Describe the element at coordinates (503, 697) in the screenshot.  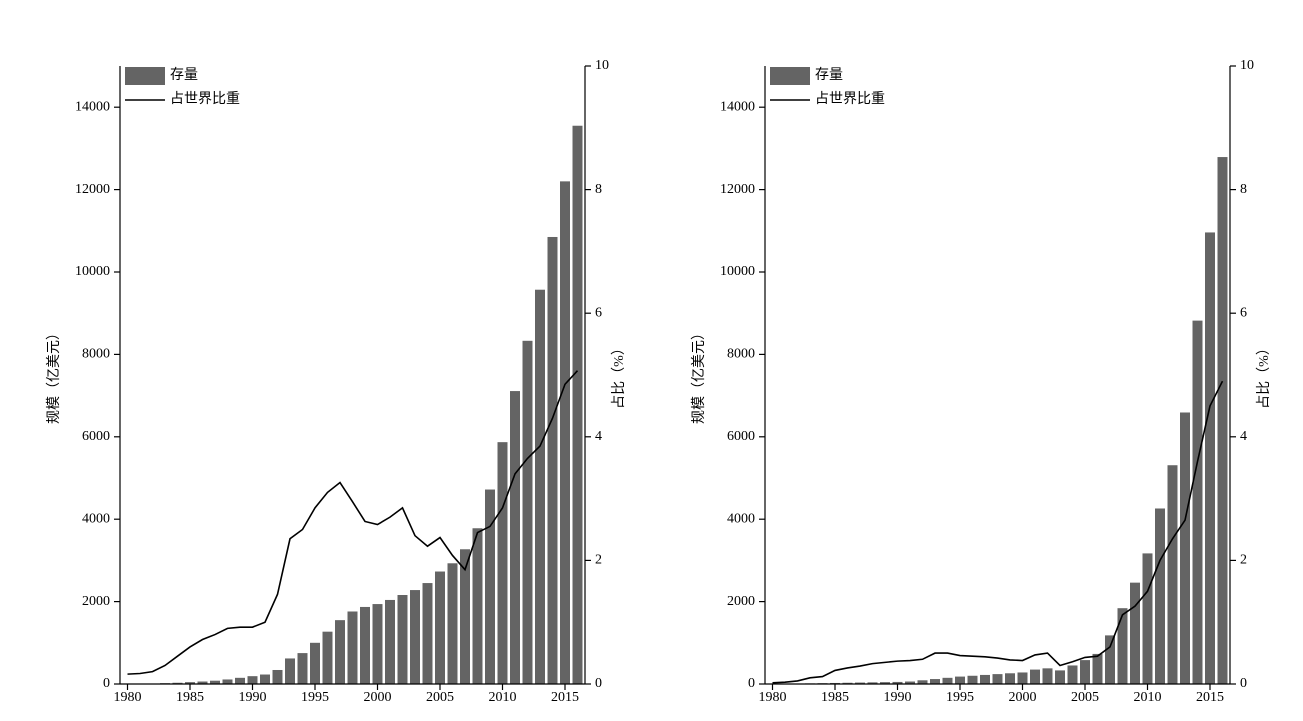
I see `x-tick-label: 2010` at that location.